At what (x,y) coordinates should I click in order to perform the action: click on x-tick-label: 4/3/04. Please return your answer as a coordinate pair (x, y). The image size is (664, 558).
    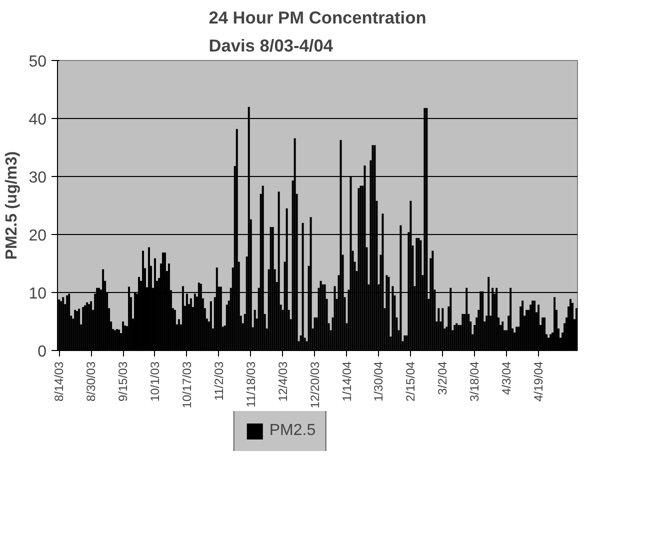
    Looking at the image, I should click on (507, 378).